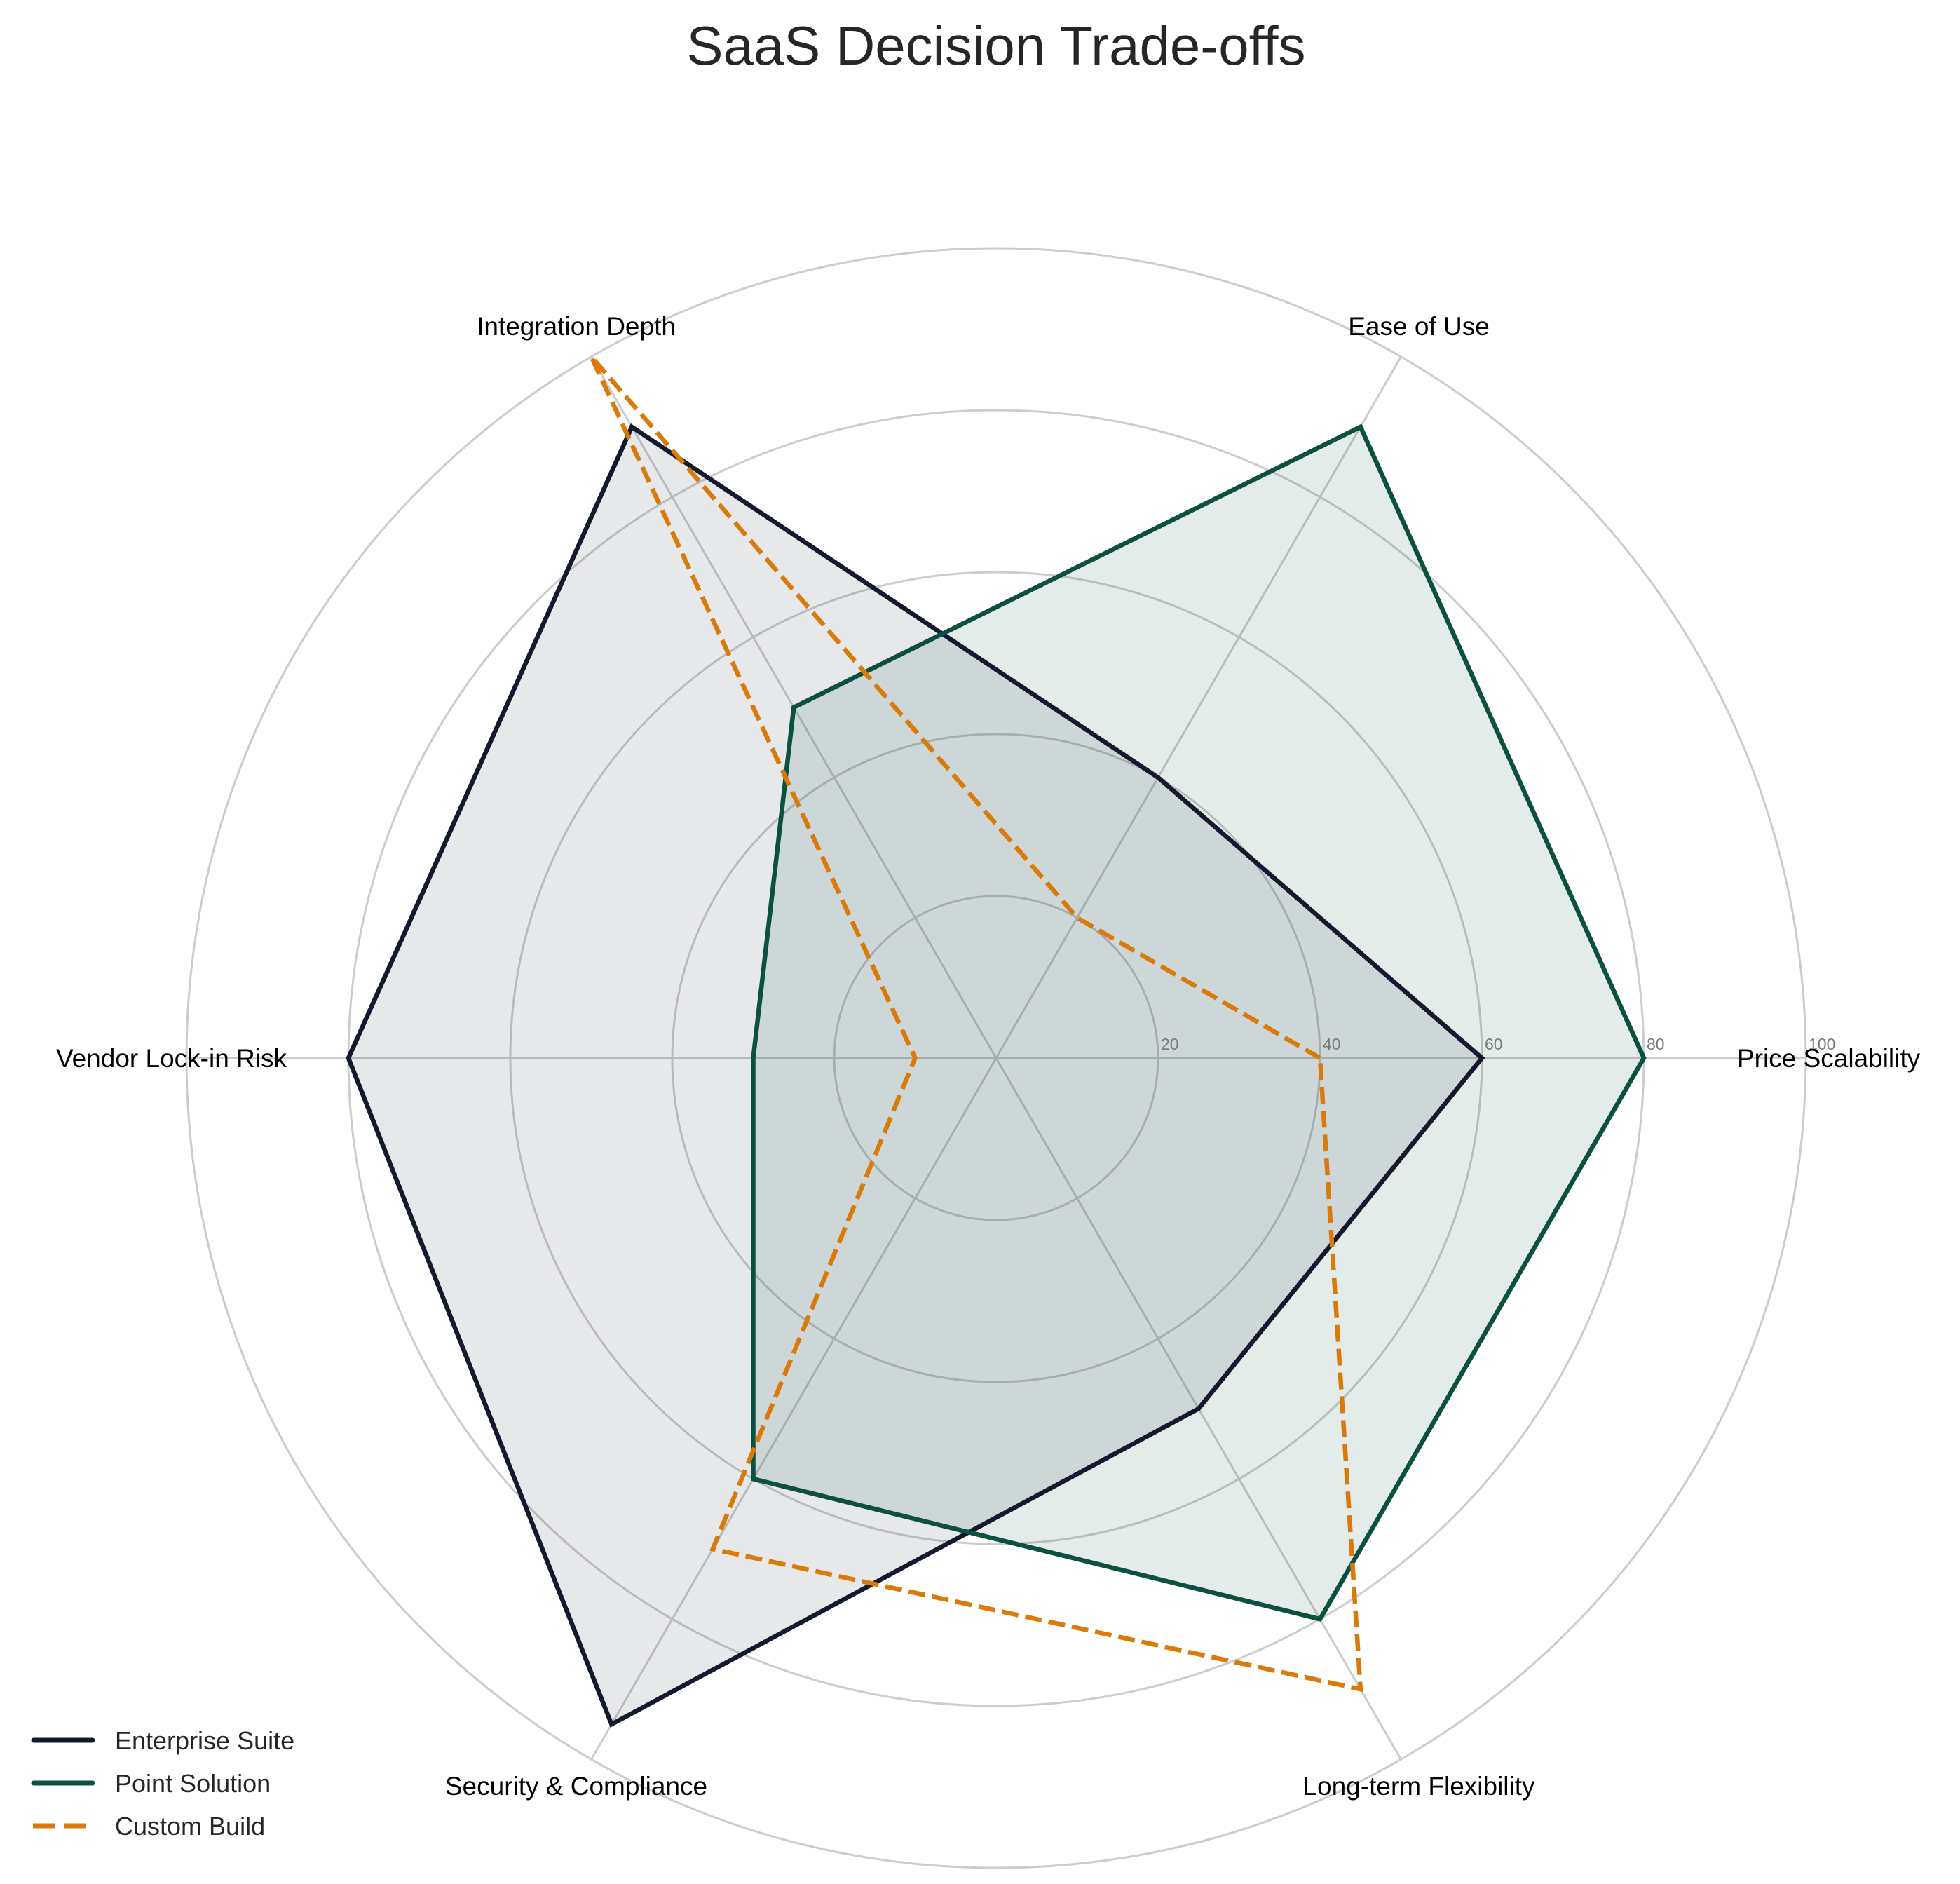 The image size is (1960, 1884). What do you see at coordinates (171, 1058) in the screenshot?
I see `axis-label: Vendor Lock-in Risk` at bounding box center [171, 1058].